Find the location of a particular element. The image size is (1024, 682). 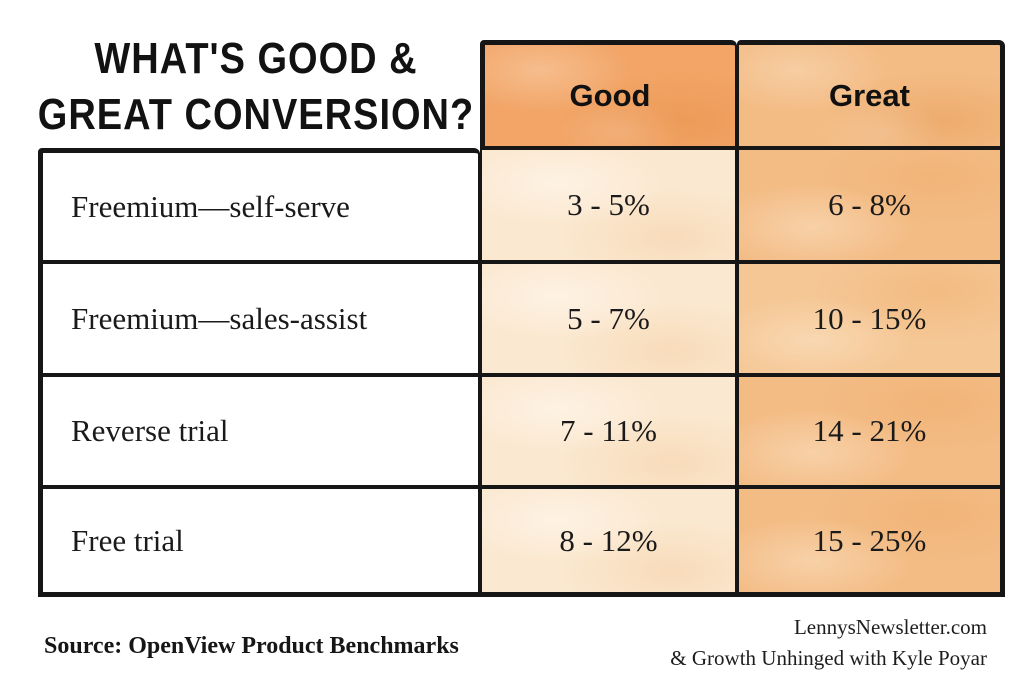

column-header-good: Good is located at coordinates (608, 94).